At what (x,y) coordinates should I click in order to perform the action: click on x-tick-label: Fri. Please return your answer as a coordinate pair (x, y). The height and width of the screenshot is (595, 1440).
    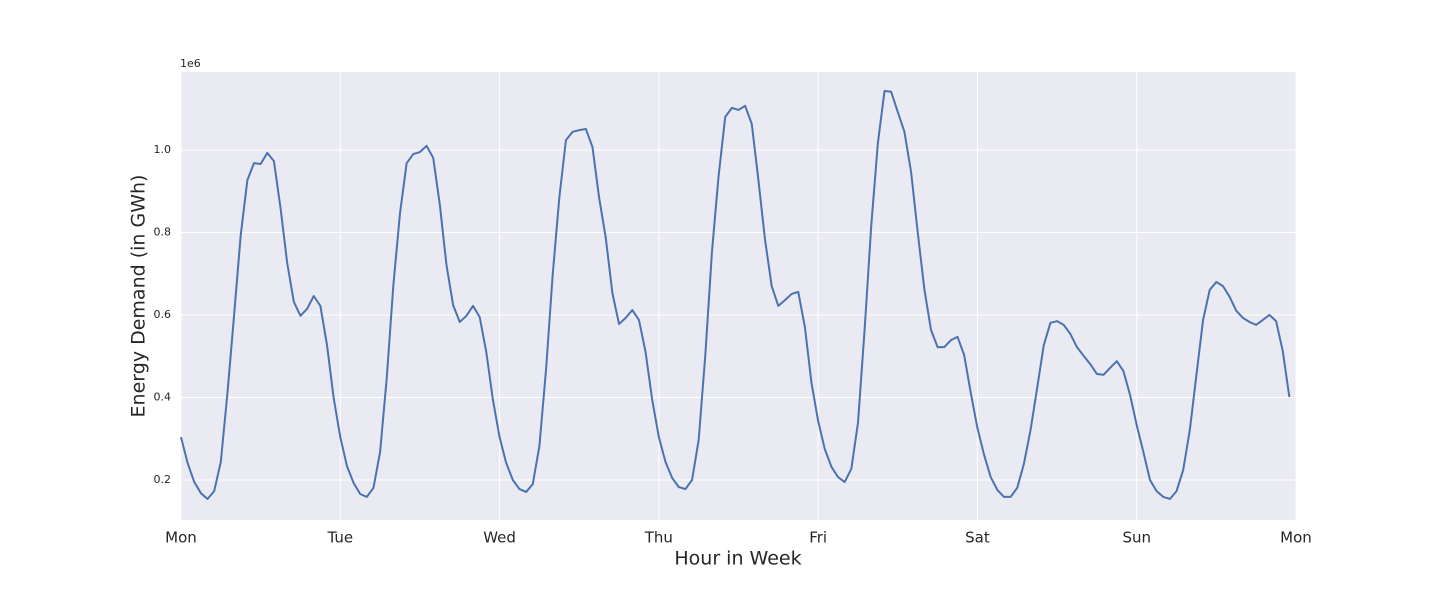
    Looking at the image, I should click on (818, 538).